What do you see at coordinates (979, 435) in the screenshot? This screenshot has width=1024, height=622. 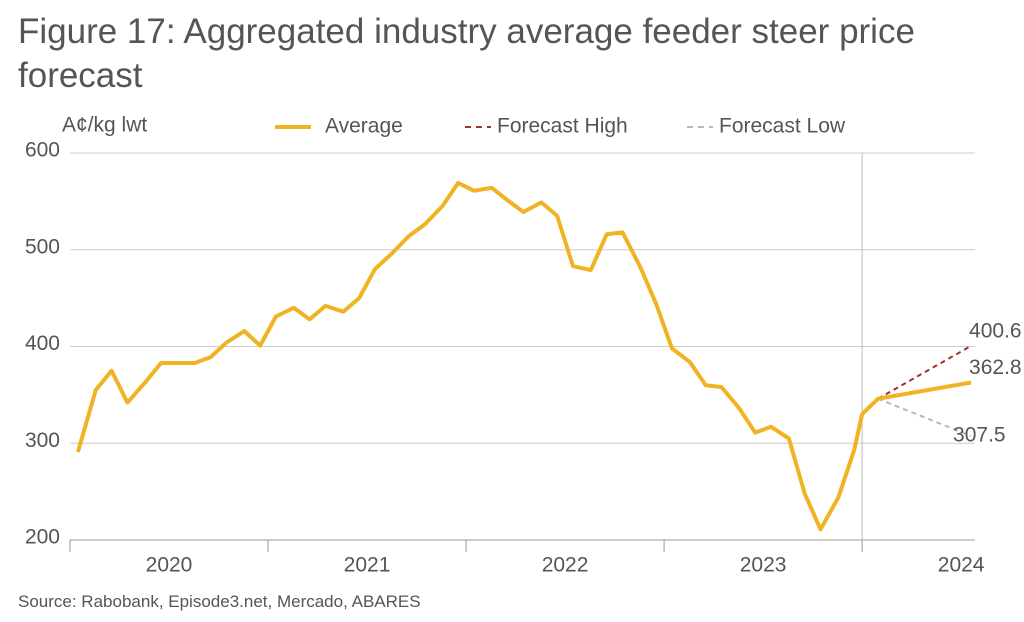 I see `data-label: 307.5` at bounding box center [979, 435].